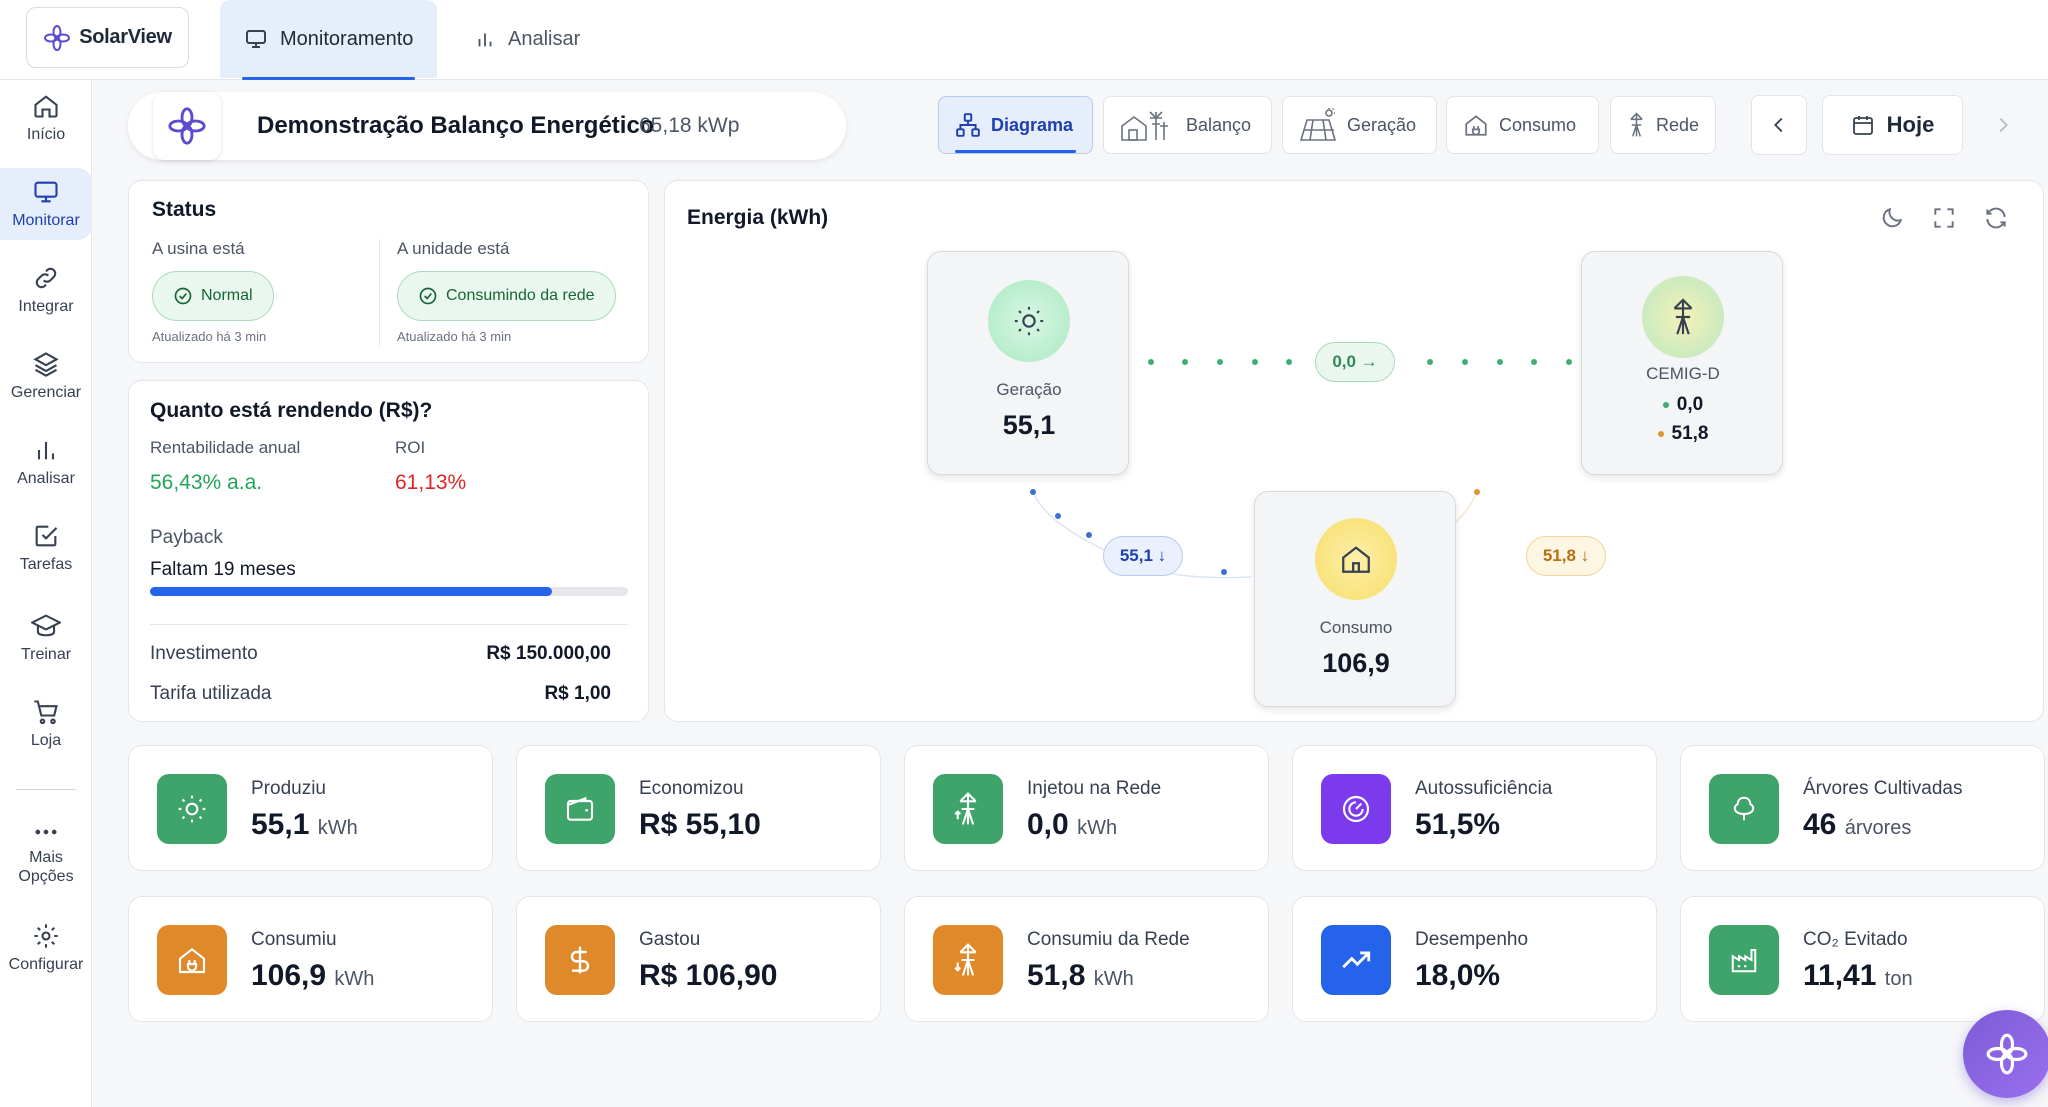  What do you see at coordinates (46, 290) in the screenshot?
I see `sidebar-item-integrar: Integrar` at bounding box center [46, 290].